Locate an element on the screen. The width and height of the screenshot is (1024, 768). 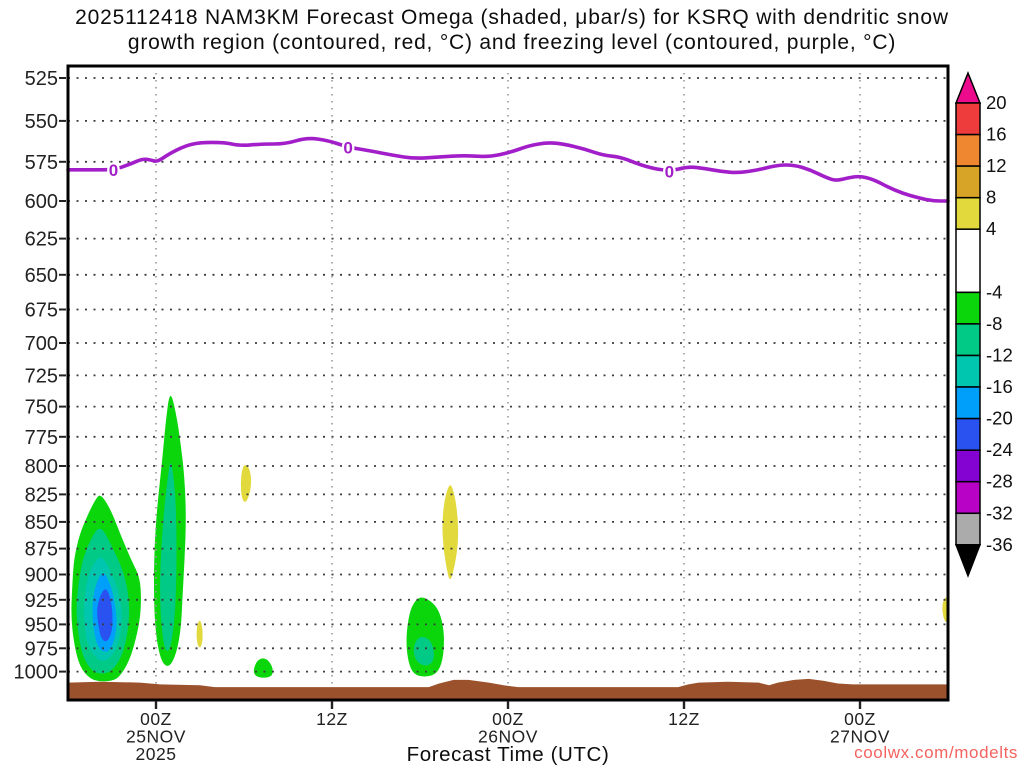
y-axis-tick-label: 875 is located at coordinates (41, 550).